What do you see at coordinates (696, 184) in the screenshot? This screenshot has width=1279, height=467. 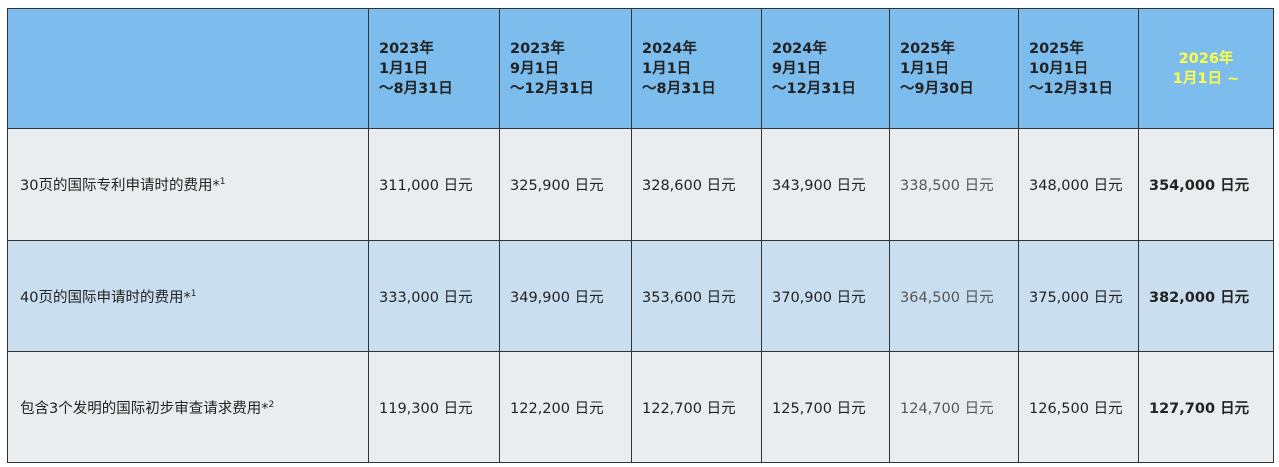 I see `fee-cell: 328,600 日元` at bounding box center [696, 184].